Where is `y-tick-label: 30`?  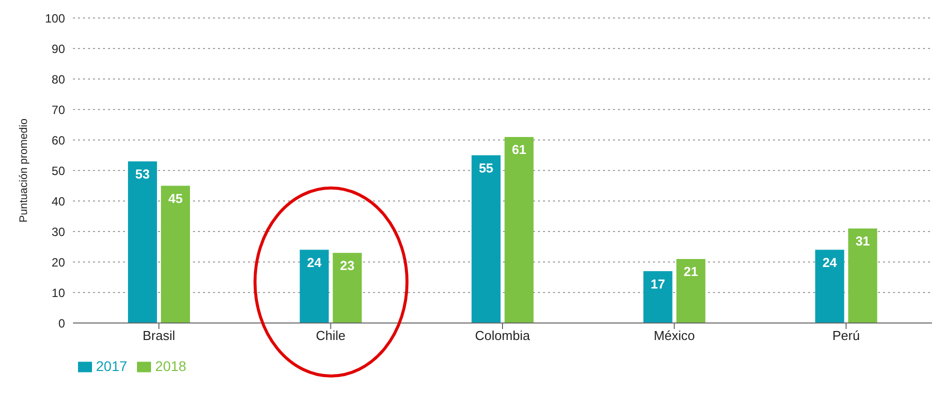 y-tick-label: 30 is located at coordinates (59, 231).